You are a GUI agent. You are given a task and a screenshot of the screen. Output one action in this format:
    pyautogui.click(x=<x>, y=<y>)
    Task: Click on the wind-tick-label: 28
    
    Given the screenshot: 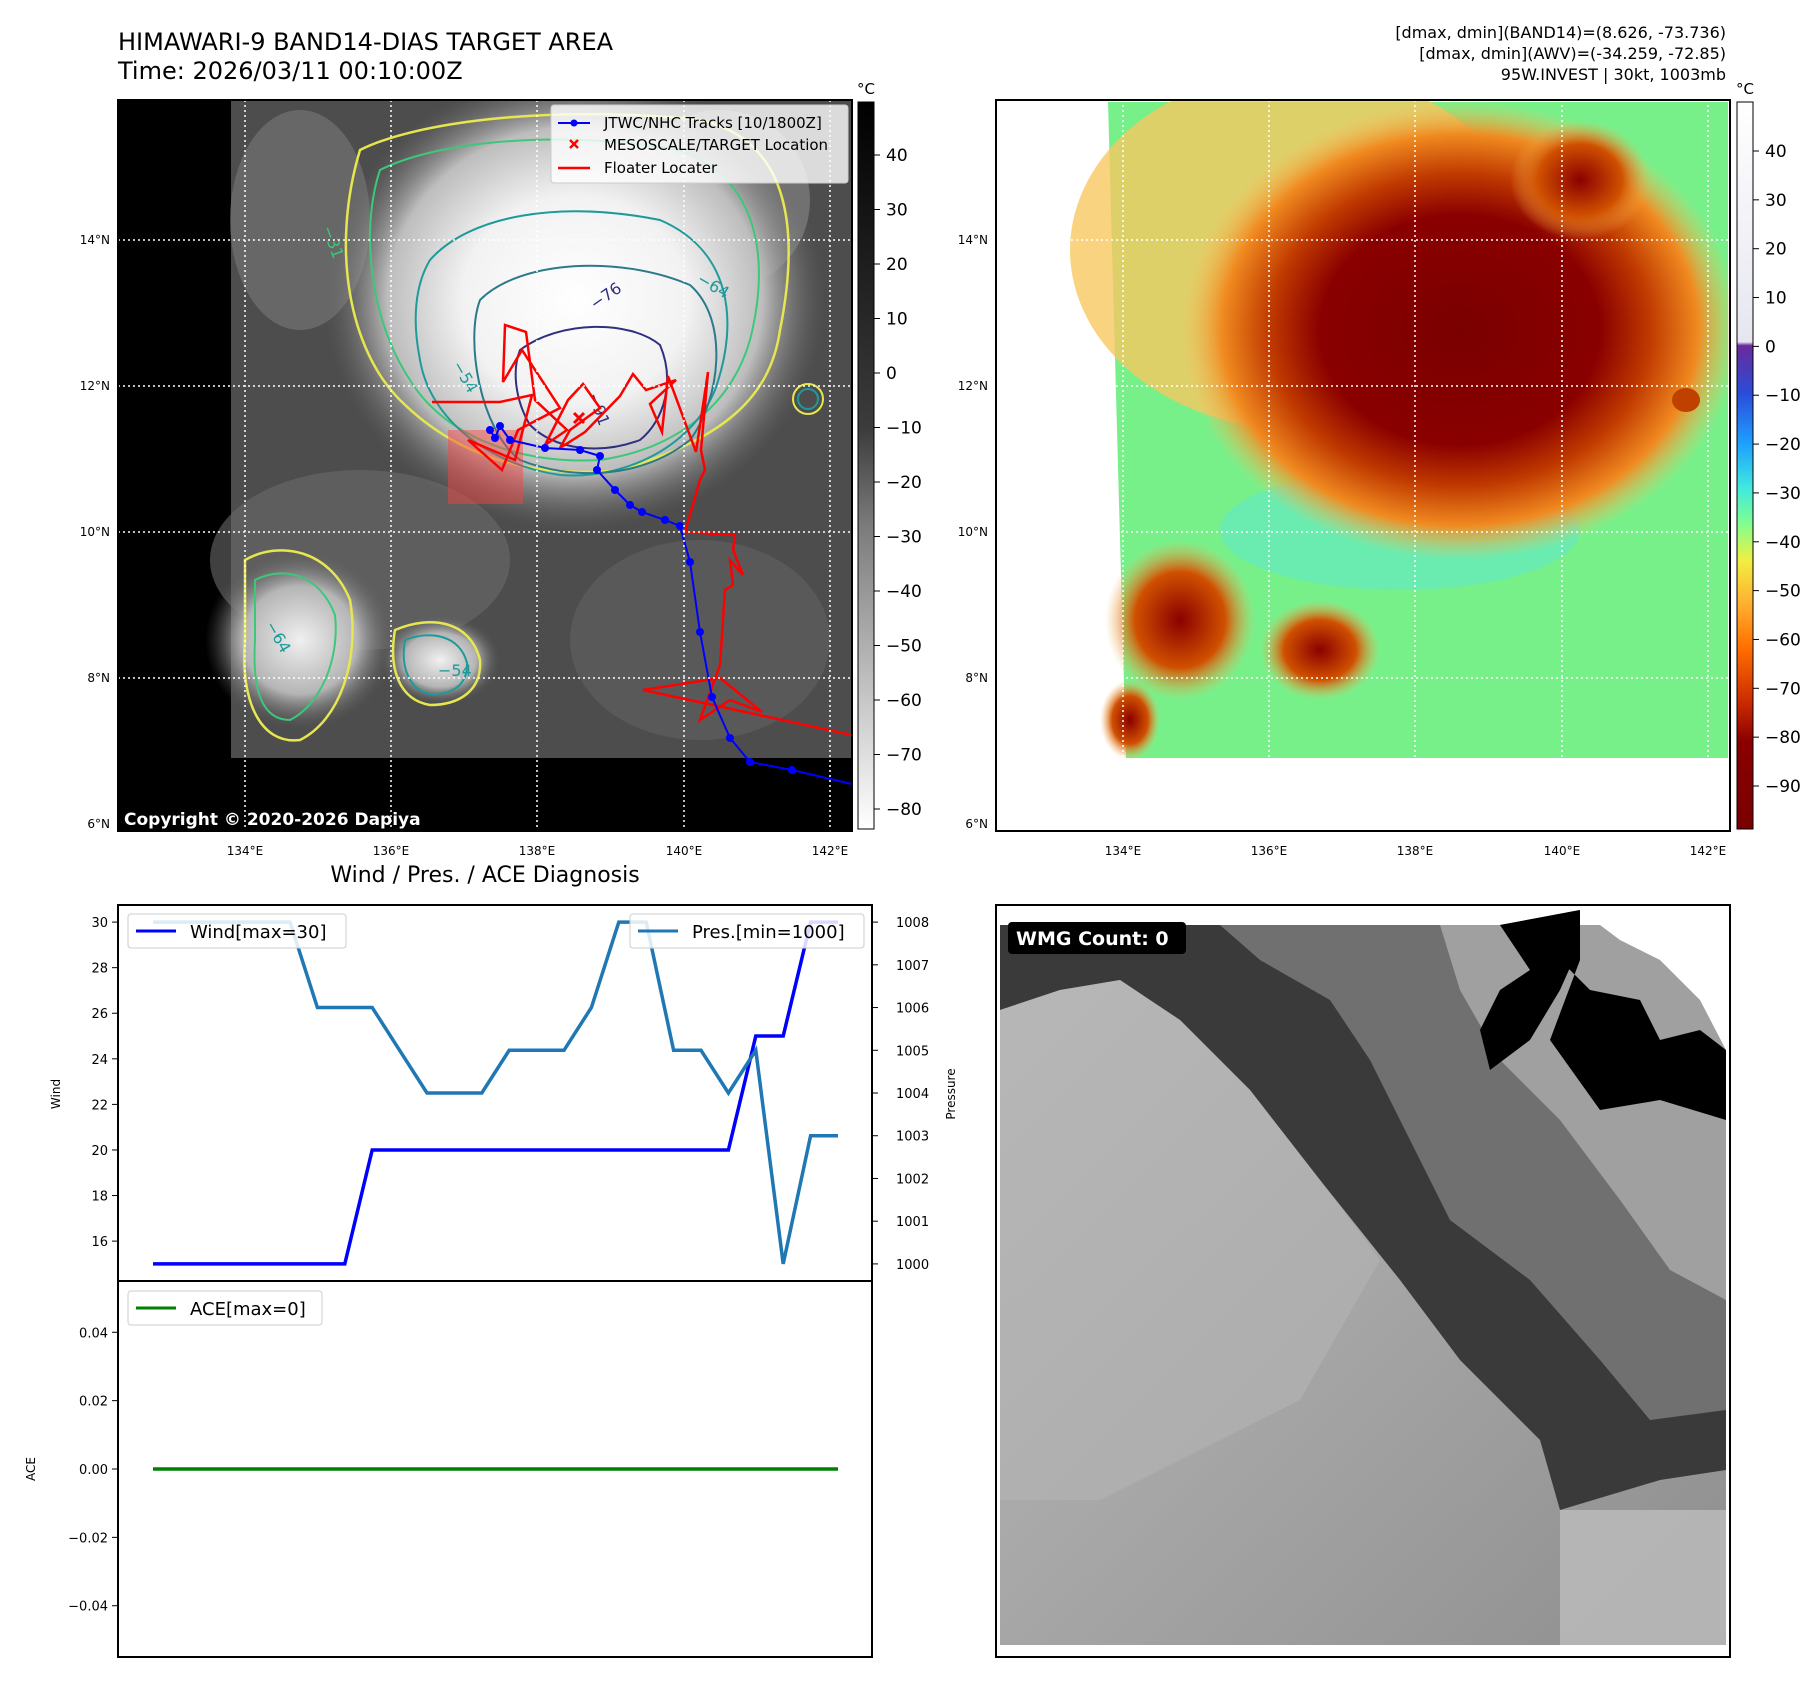 What is the action you would take?
    pyautogui.click(x=99, y=969)
    